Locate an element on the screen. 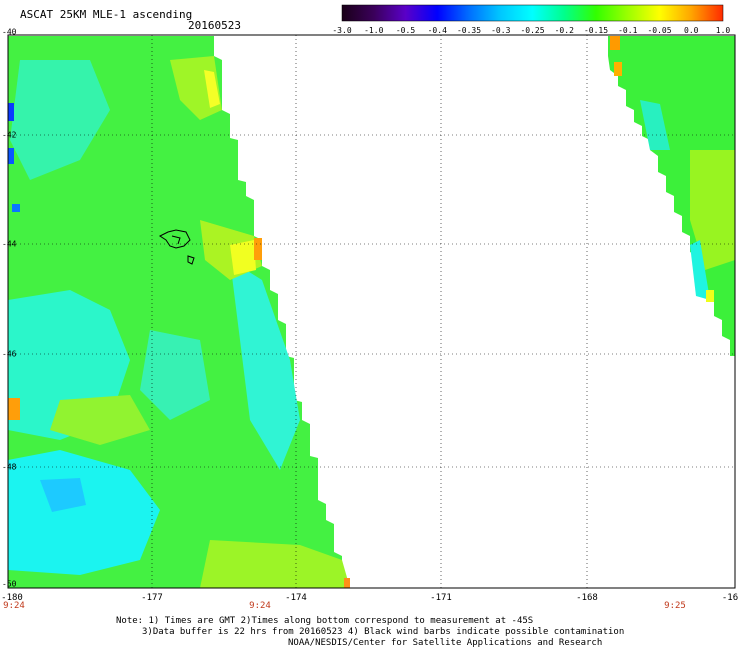  chart-title: ASCAT 25KM MLE-1 ascending is located at coordinates (106, 14).